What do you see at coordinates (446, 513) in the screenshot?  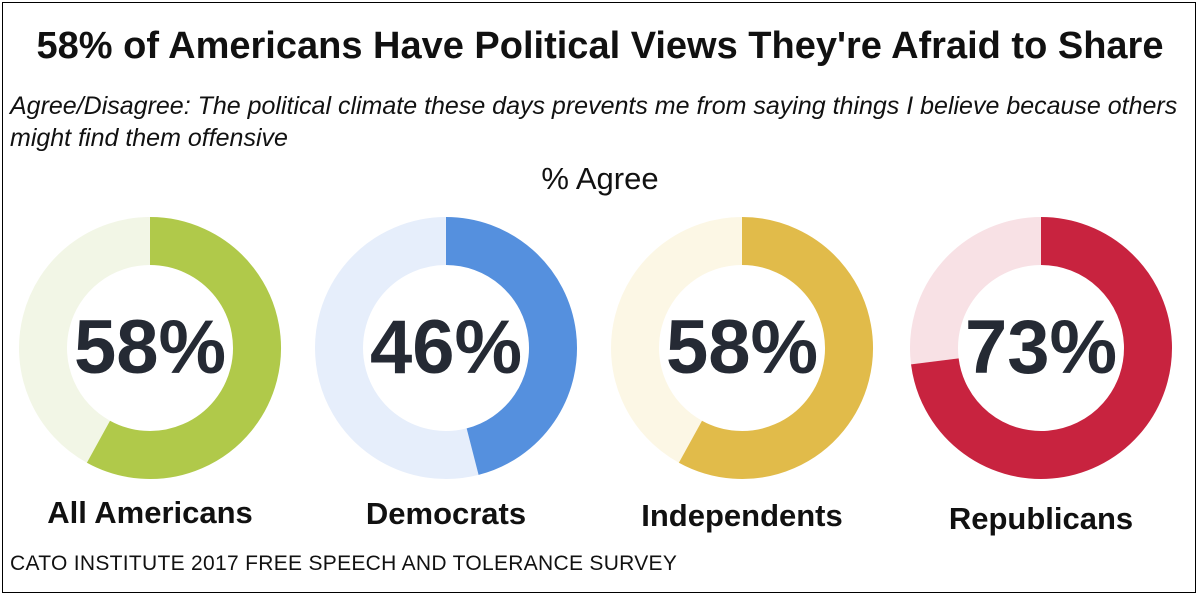 I see `category-label-democrats: Democrats` at bounding box center [446, 513].